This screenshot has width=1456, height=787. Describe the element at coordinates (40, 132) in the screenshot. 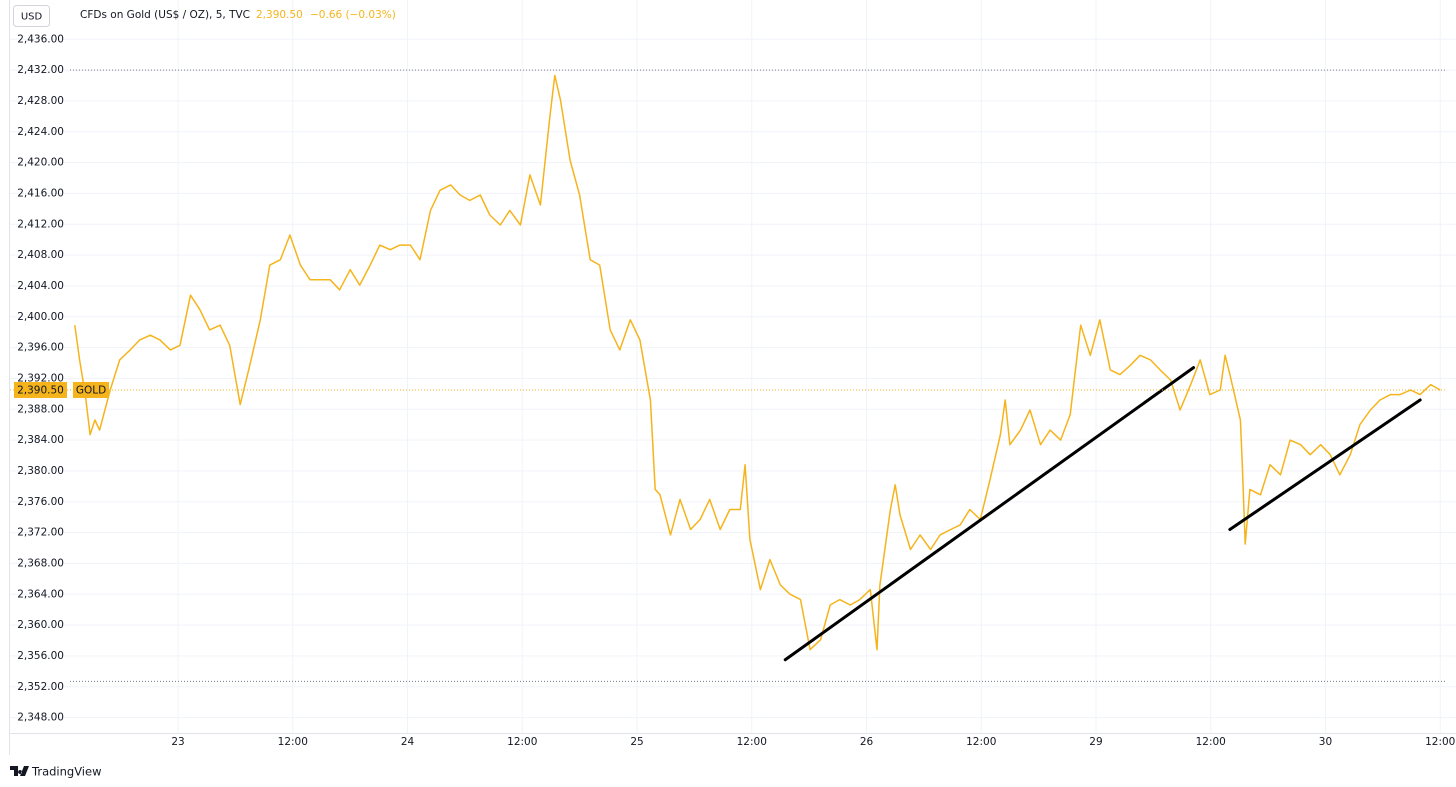

I see `y-tick-label: 2,424.00` at that location.